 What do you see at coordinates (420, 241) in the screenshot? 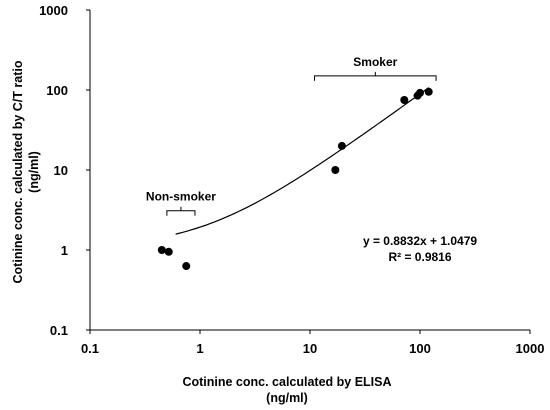
I see `trend-equation: y = 0.8832x + 1.0479` at bounding box center [420, 241].